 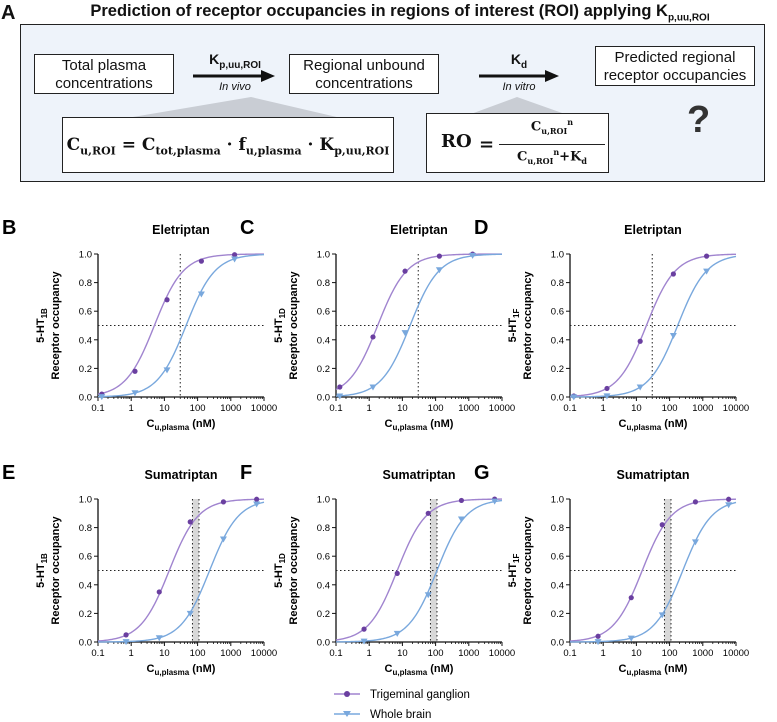 I want to click on panel-letter: B, so click(x=9, y=228).